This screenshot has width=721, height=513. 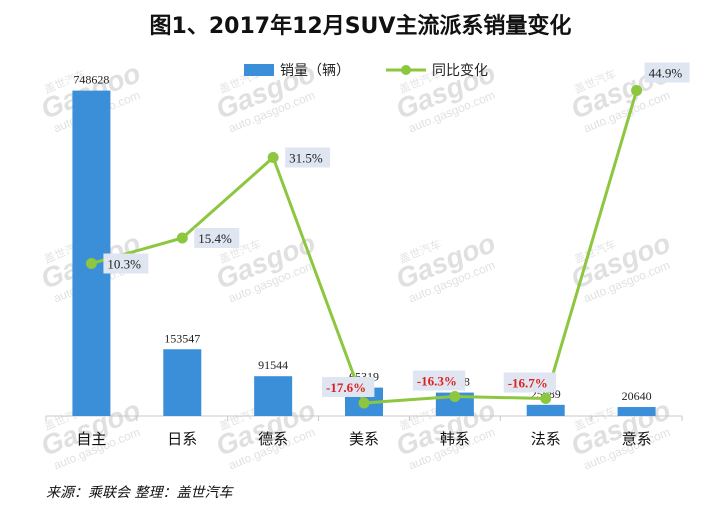 I want to click on legend: 销量（辆） 同比变化, so click(x=366, y=71).